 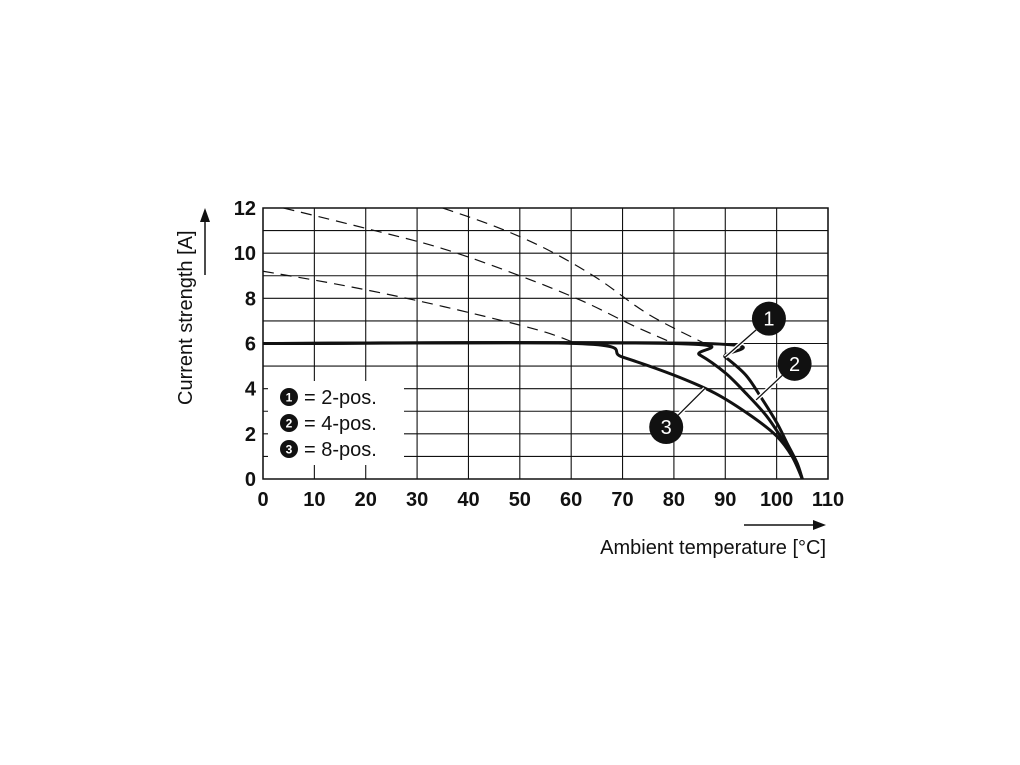 I want to click on x-tick-label: 50, so click(x=520, y=500).